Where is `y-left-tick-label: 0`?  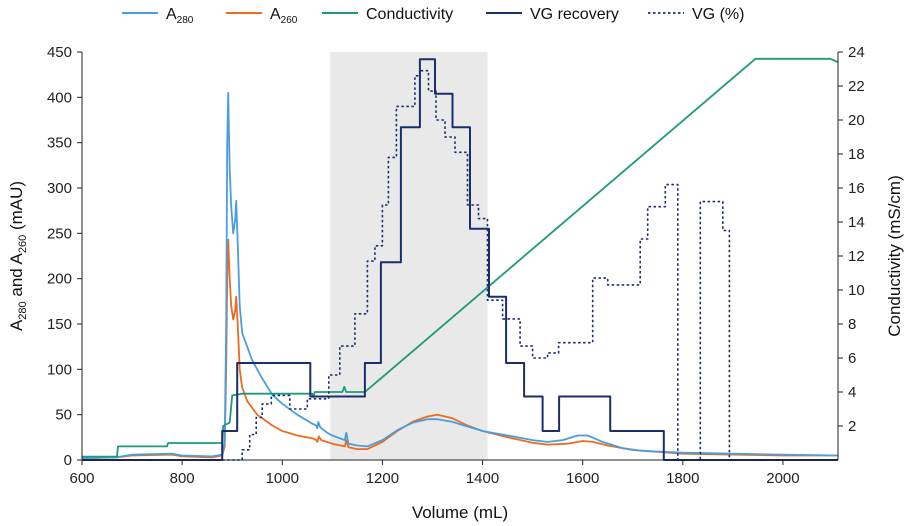
y-left-tick-label: 0 is located at coordinates (68, 460).